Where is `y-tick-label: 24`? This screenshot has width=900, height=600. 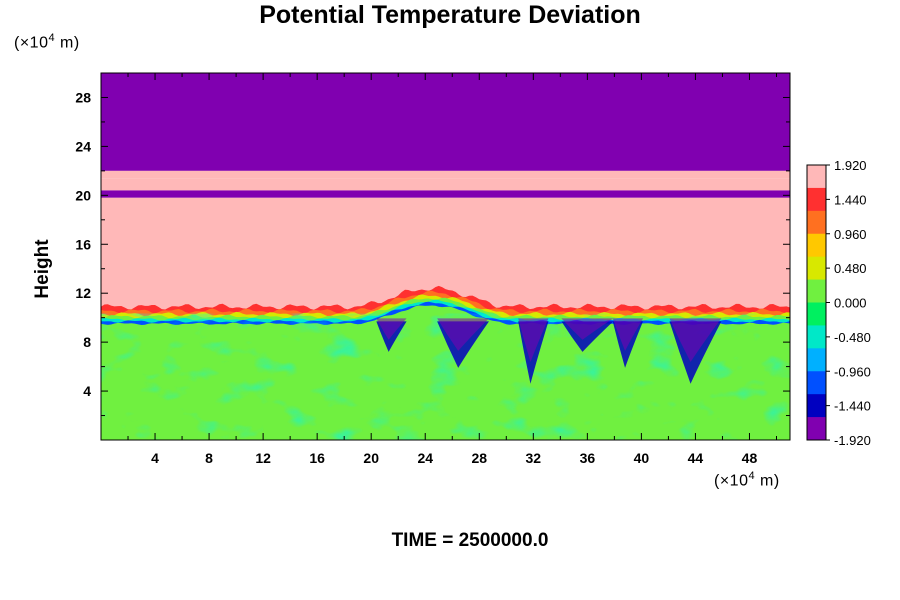
y-tick-label: 24 is located at coordinates (83, 146).